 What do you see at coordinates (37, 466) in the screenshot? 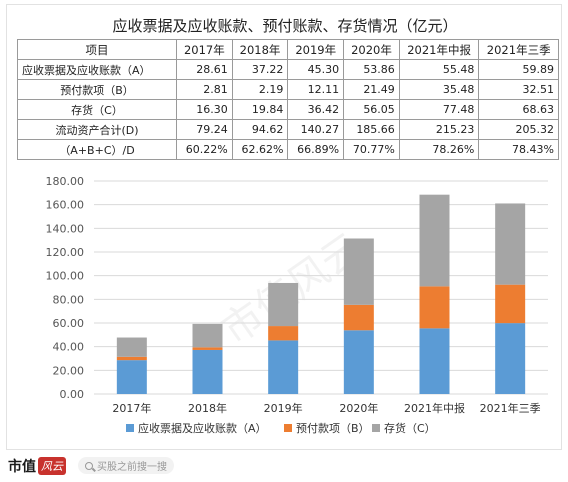
I see `brand-logo: 市值 风云` at bounding box center [37, 466].